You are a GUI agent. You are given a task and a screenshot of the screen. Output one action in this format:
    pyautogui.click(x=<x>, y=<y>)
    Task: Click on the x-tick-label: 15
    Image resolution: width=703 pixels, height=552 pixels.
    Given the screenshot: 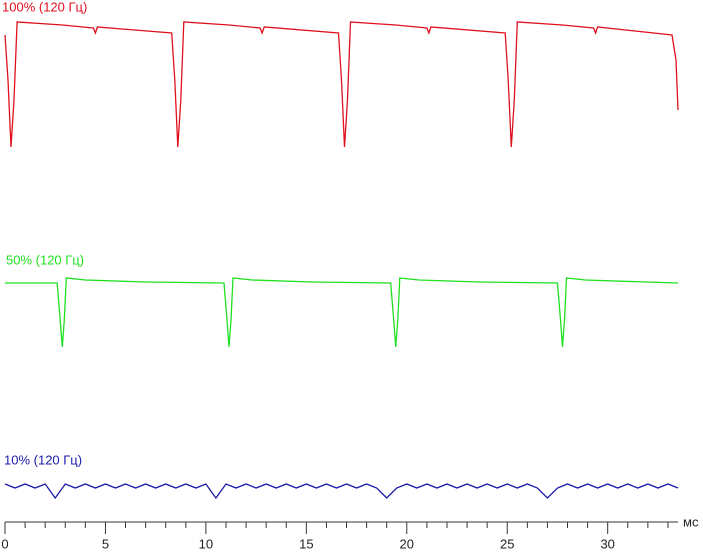 What is the action you would take?
    pyautogui.click(x=306, y=543)
    